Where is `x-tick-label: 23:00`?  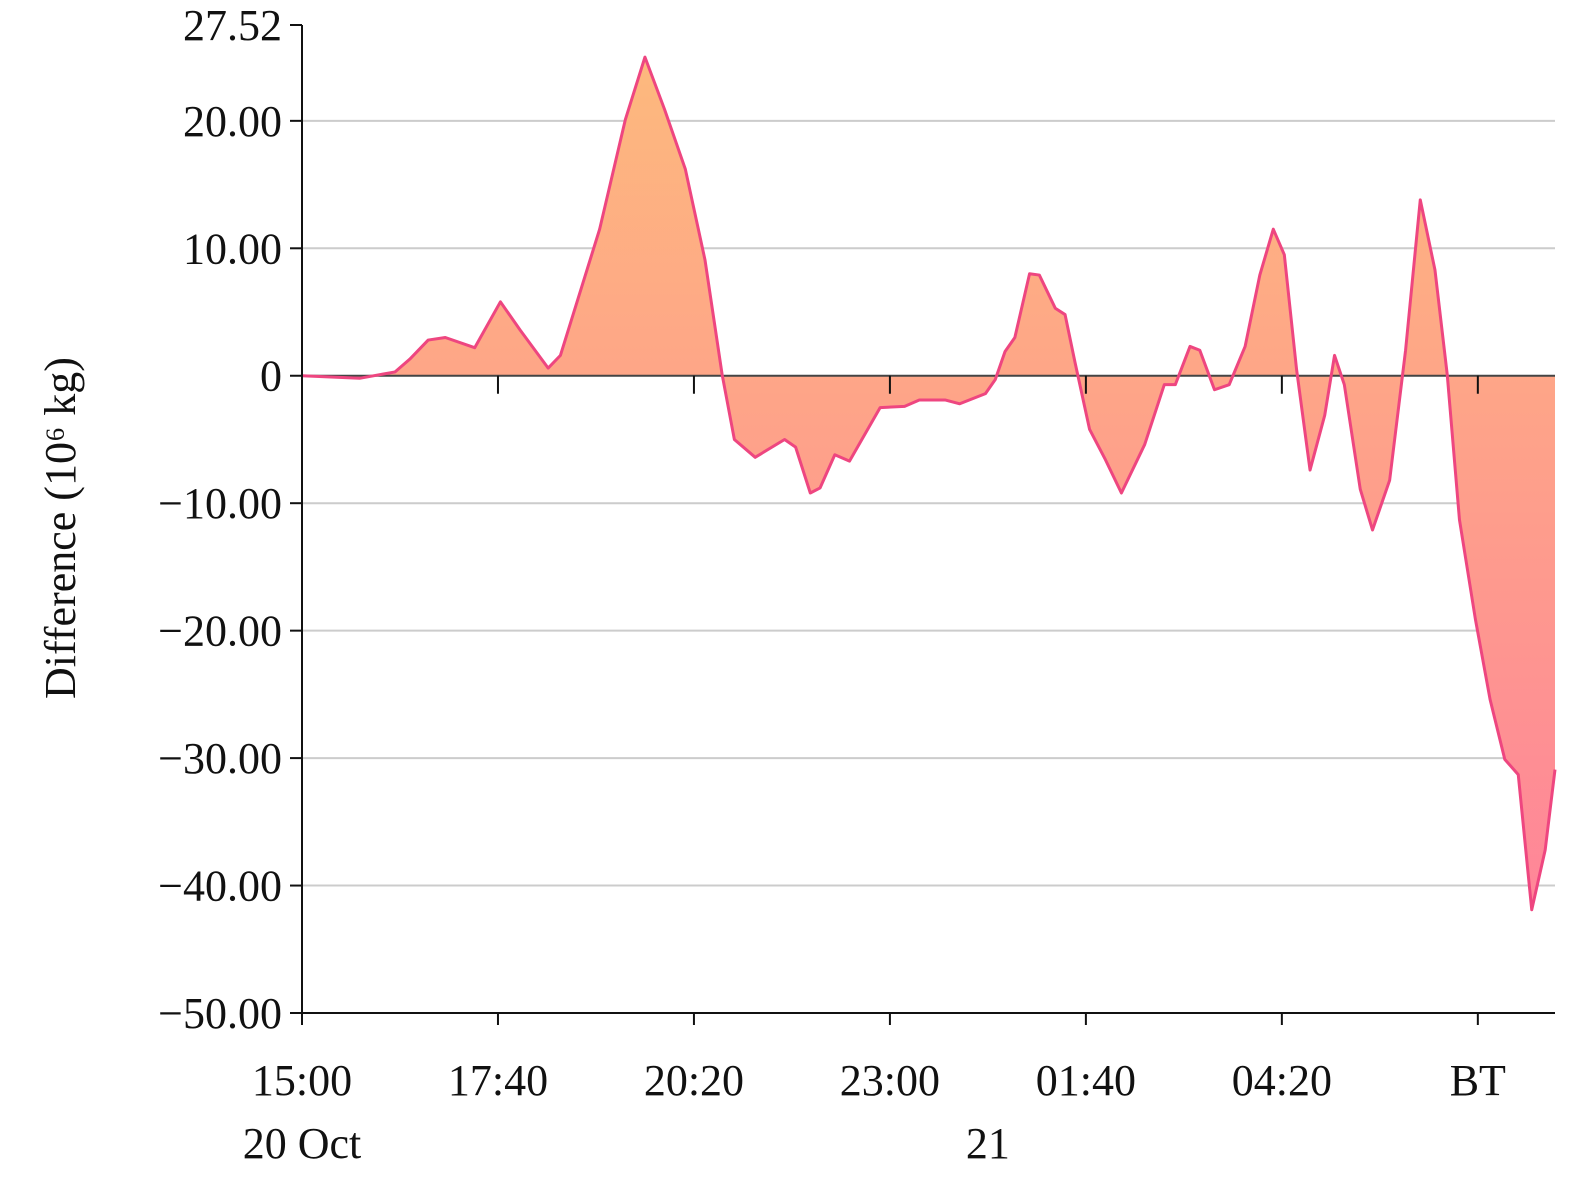 x-tick-label: 23:00 is located at coordinates (890, 1080).